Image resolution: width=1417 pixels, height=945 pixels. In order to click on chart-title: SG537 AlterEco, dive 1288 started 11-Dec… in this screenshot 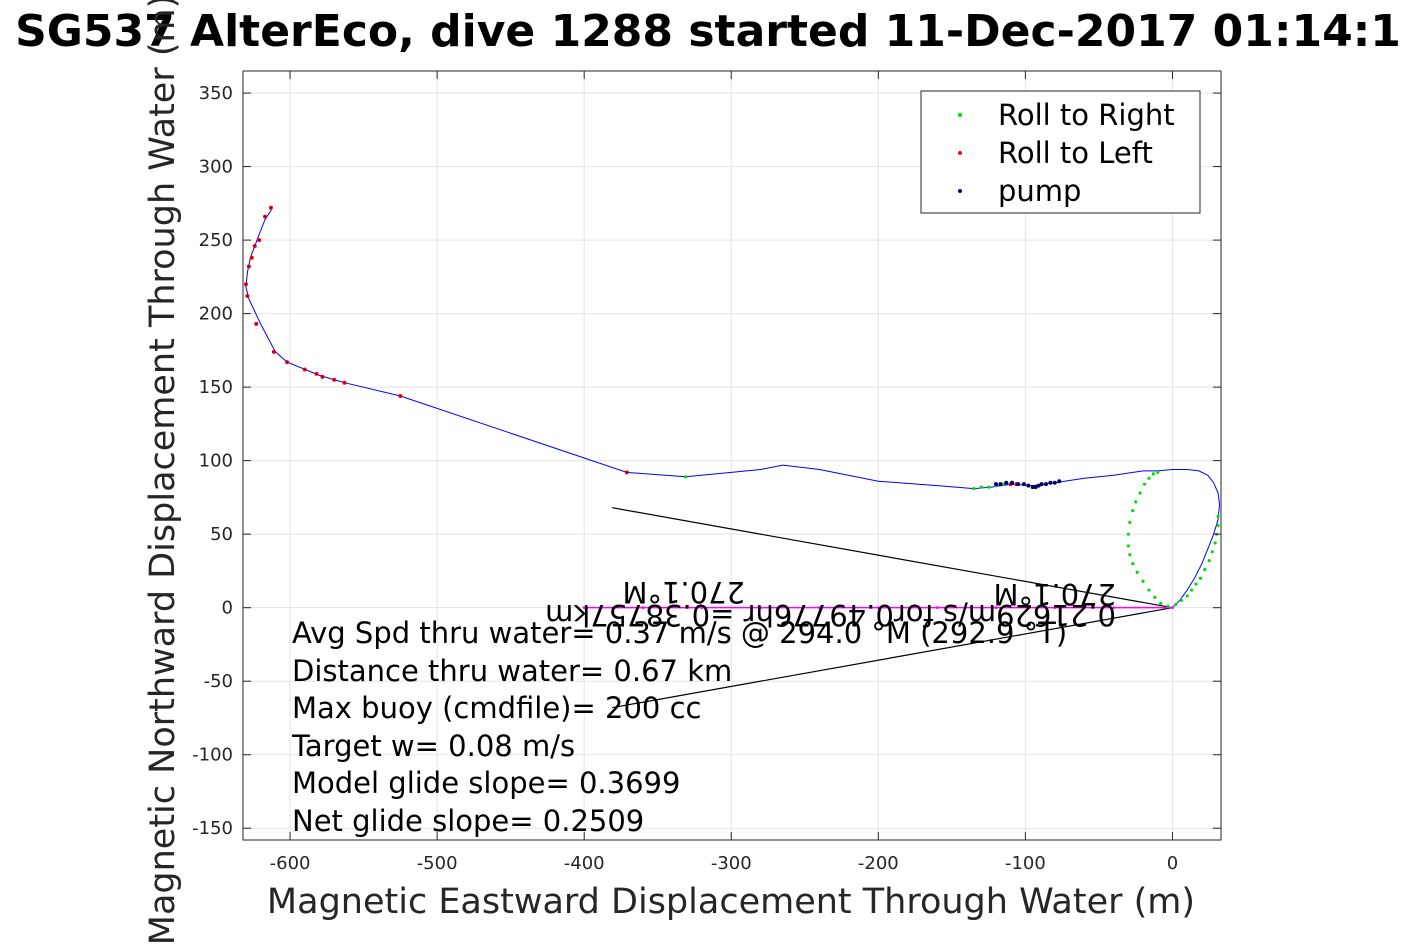, I will do `click(708, 31)`.